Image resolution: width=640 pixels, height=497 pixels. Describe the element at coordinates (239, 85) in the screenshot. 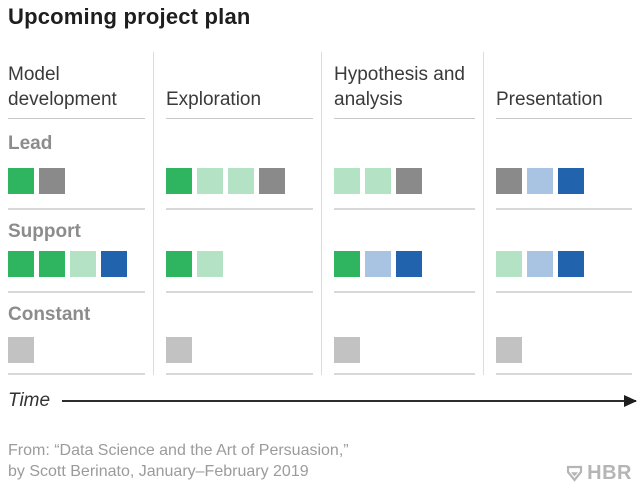

I see `phase-header: Exploration` at that location.